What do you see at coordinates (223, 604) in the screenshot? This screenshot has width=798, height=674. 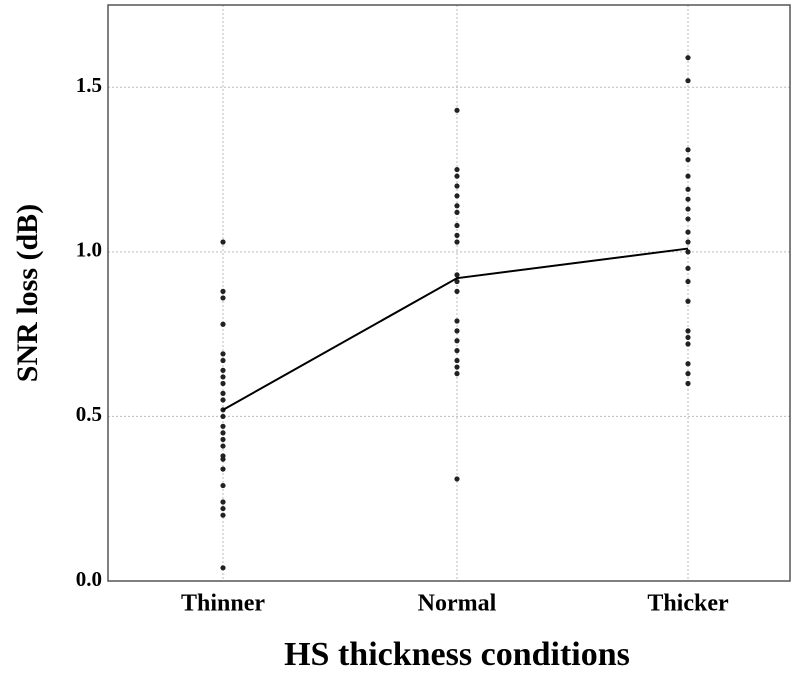 I see `x-tick-label: Thinner` at bounding box center [223, 604].